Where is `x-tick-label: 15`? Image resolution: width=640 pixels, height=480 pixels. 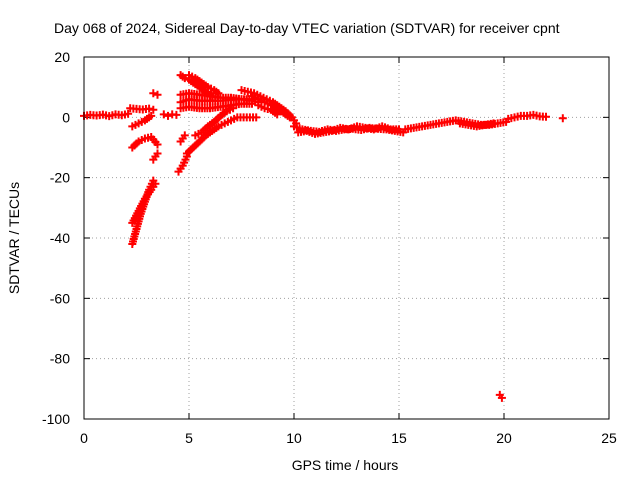
x-tick-label: 15 is located at coordinates (399, 438).